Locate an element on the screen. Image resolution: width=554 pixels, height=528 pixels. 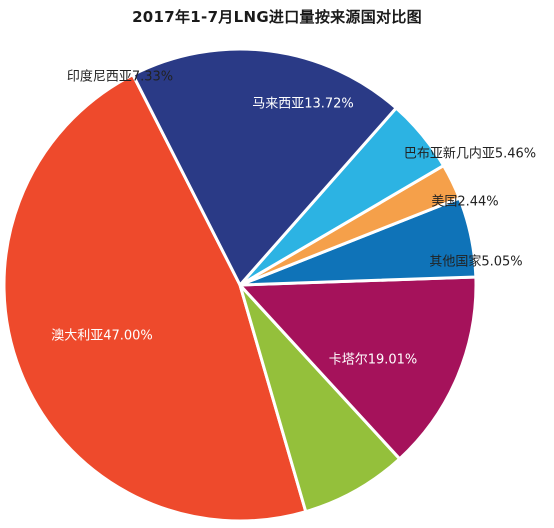
slice-label: 印度尼西亚7.33% is located at coordinates (120, 77).